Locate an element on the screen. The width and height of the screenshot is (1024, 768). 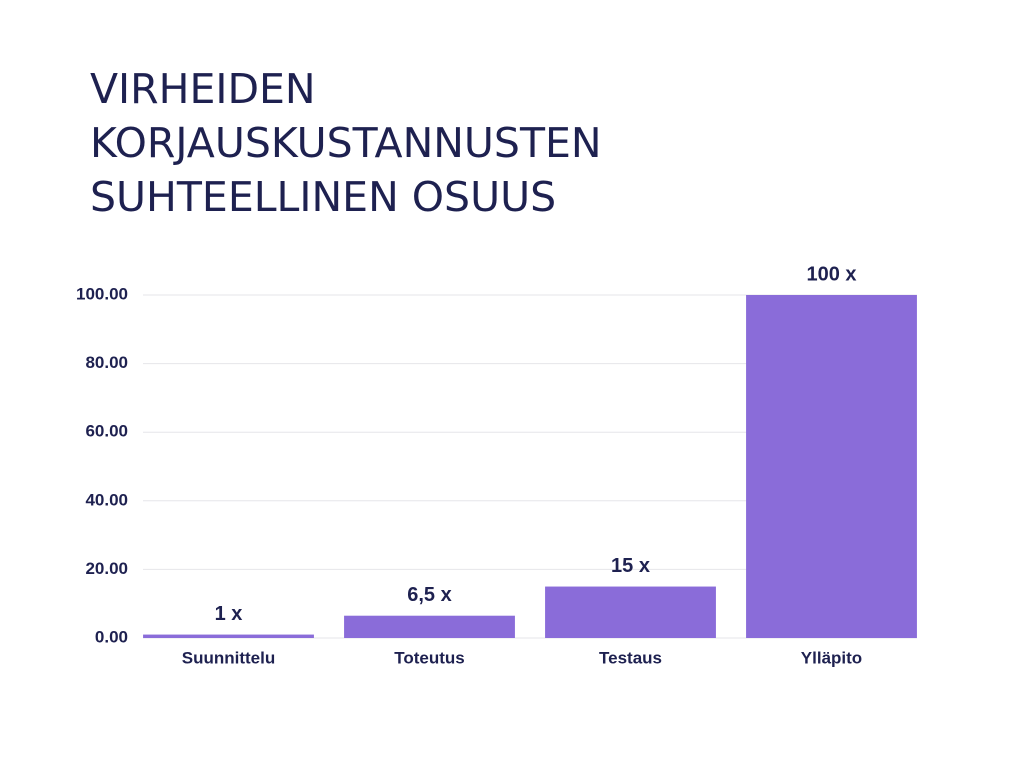
x-tick-label: Toteutus is located at coordinates (429, 657).